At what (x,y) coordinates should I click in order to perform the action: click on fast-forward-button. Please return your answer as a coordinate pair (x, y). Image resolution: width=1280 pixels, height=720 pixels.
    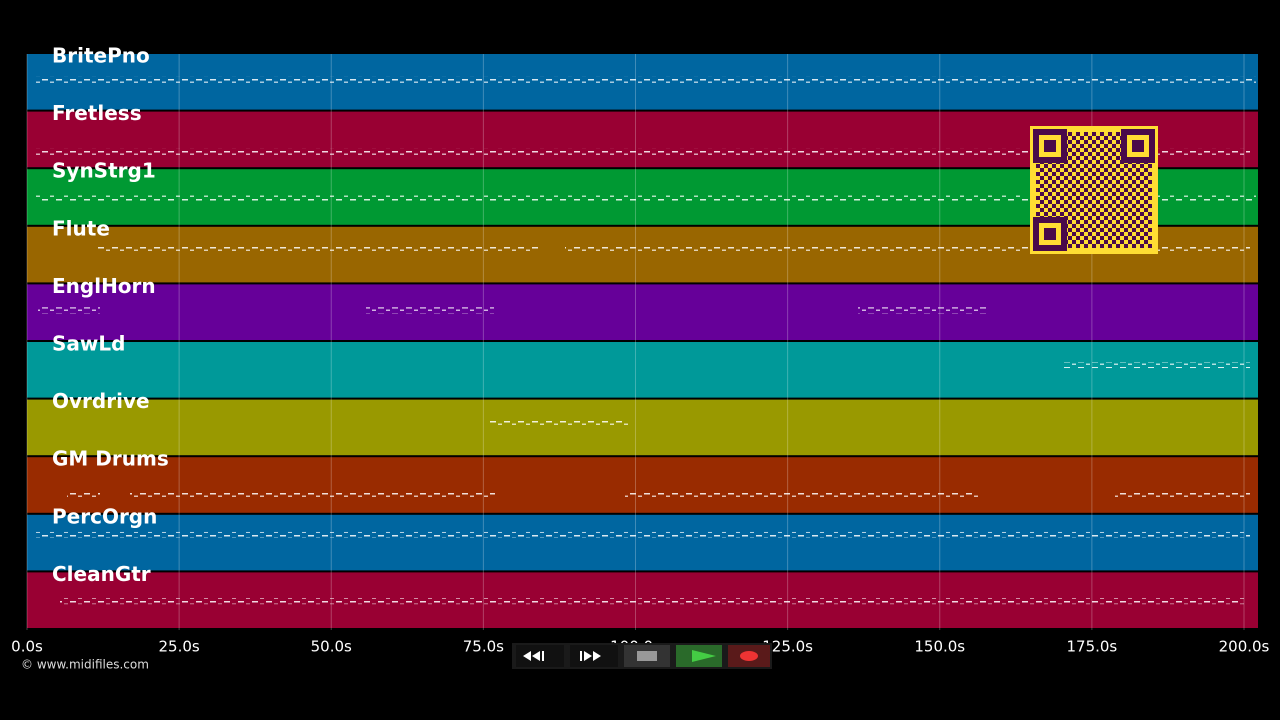
    Looking at the image, I should click on (594, 656).